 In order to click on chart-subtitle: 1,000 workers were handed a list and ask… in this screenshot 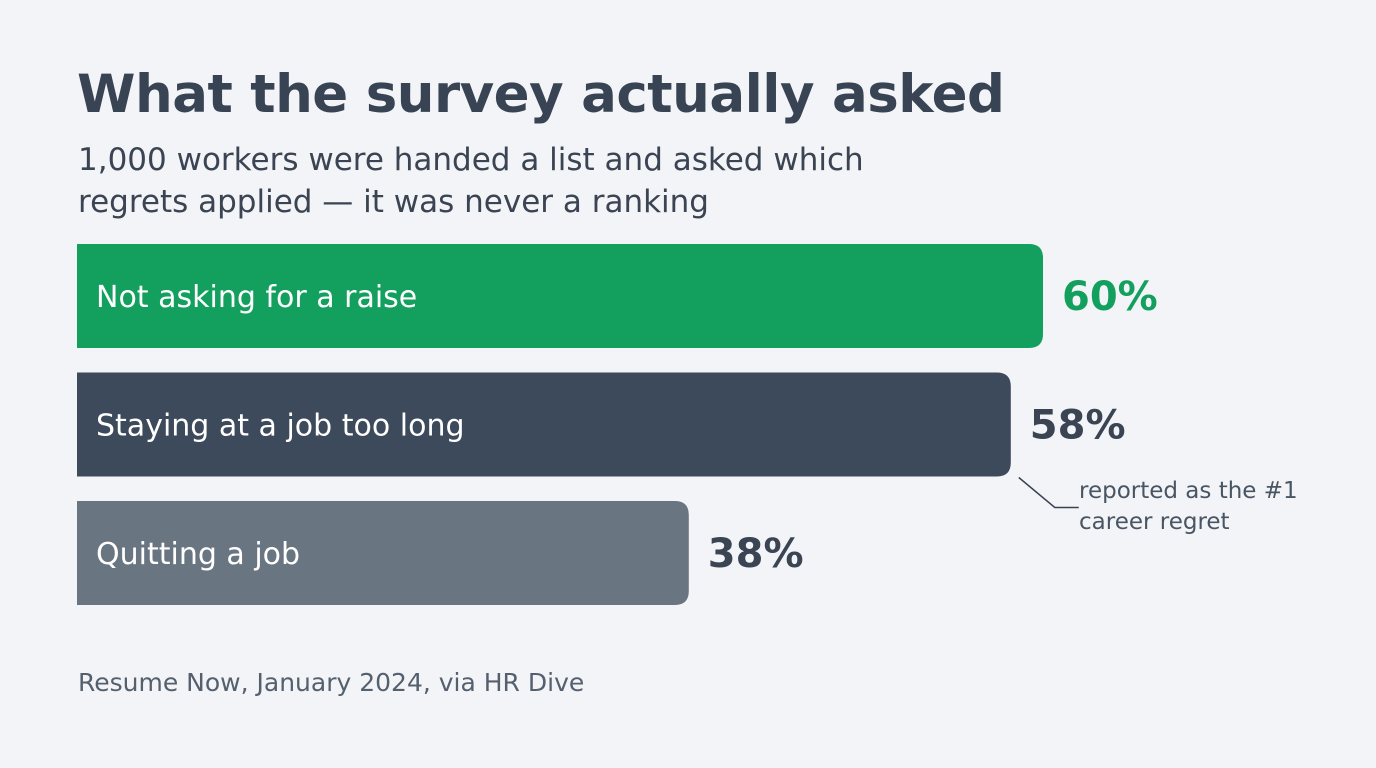, I will do `click(471, 181)`.